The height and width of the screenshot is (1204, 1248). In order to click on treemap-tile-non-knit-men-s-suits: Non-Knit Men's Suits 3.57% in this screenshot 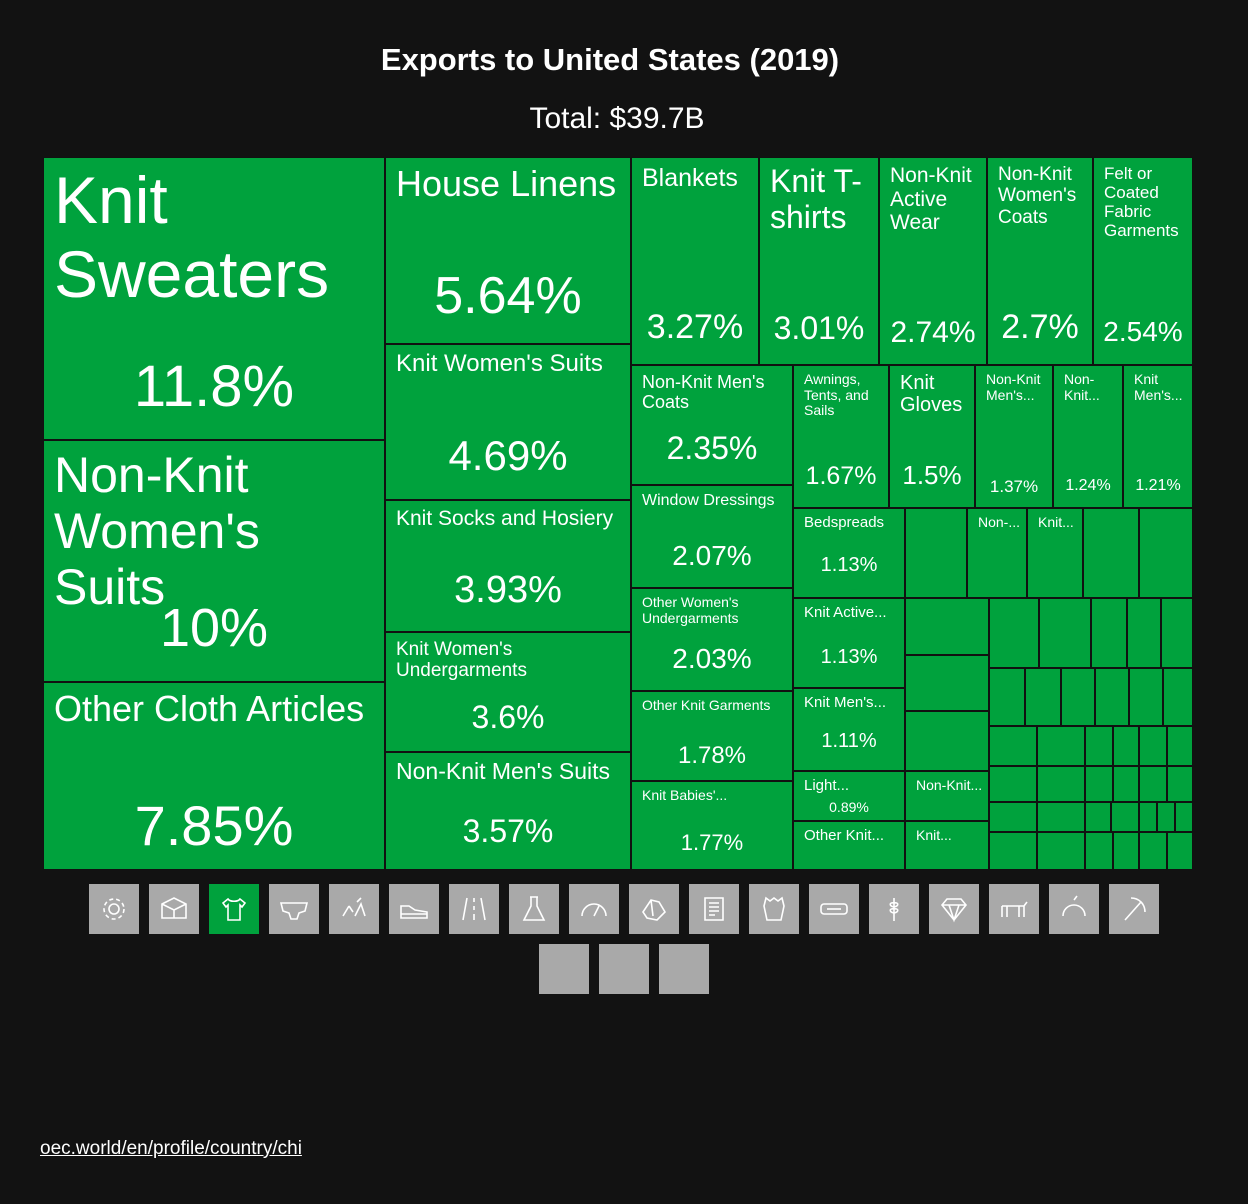, I will do `click(508, 811)`.